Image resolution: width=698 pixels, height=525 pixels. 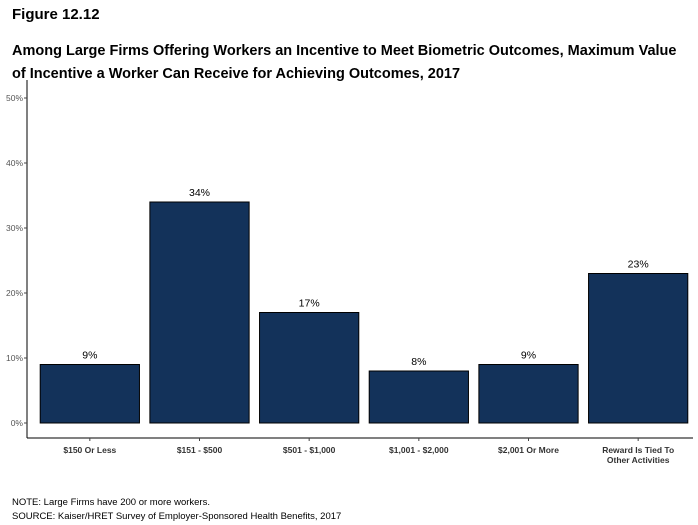 I want to click on y-tick-label: 10%, so click(x=14, y=358).